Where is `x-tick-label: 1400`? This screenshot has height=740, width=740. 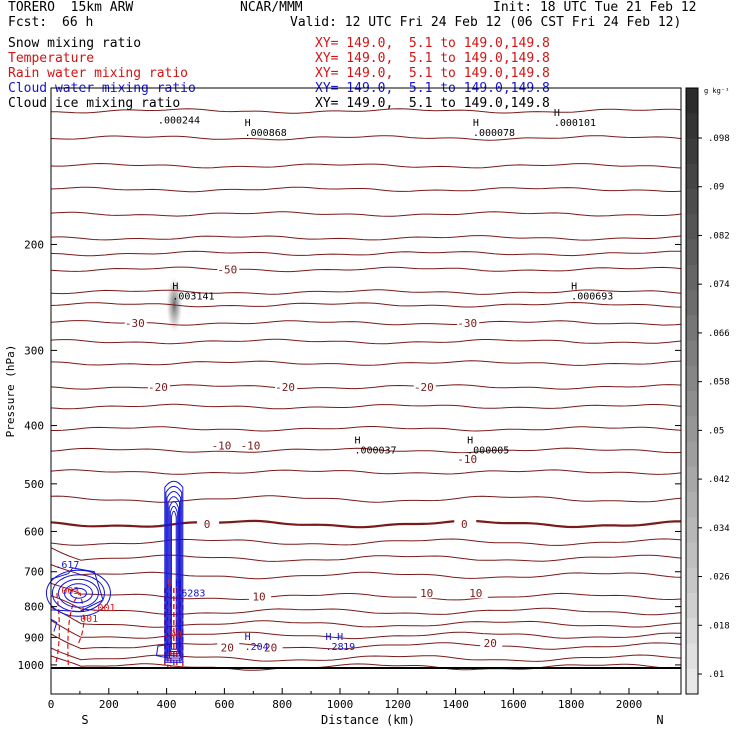 x-tick-label: 1400 is located at coordinates (455, 704).